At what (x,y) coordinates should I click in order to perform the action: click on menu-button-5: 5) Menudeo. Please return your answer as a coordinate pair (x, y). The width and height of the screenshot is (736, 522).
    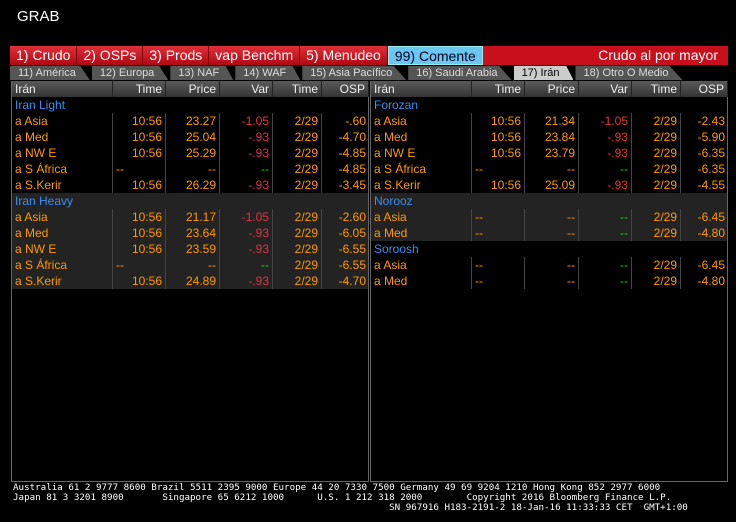
    Looking at the image, I should click on (344, 55).